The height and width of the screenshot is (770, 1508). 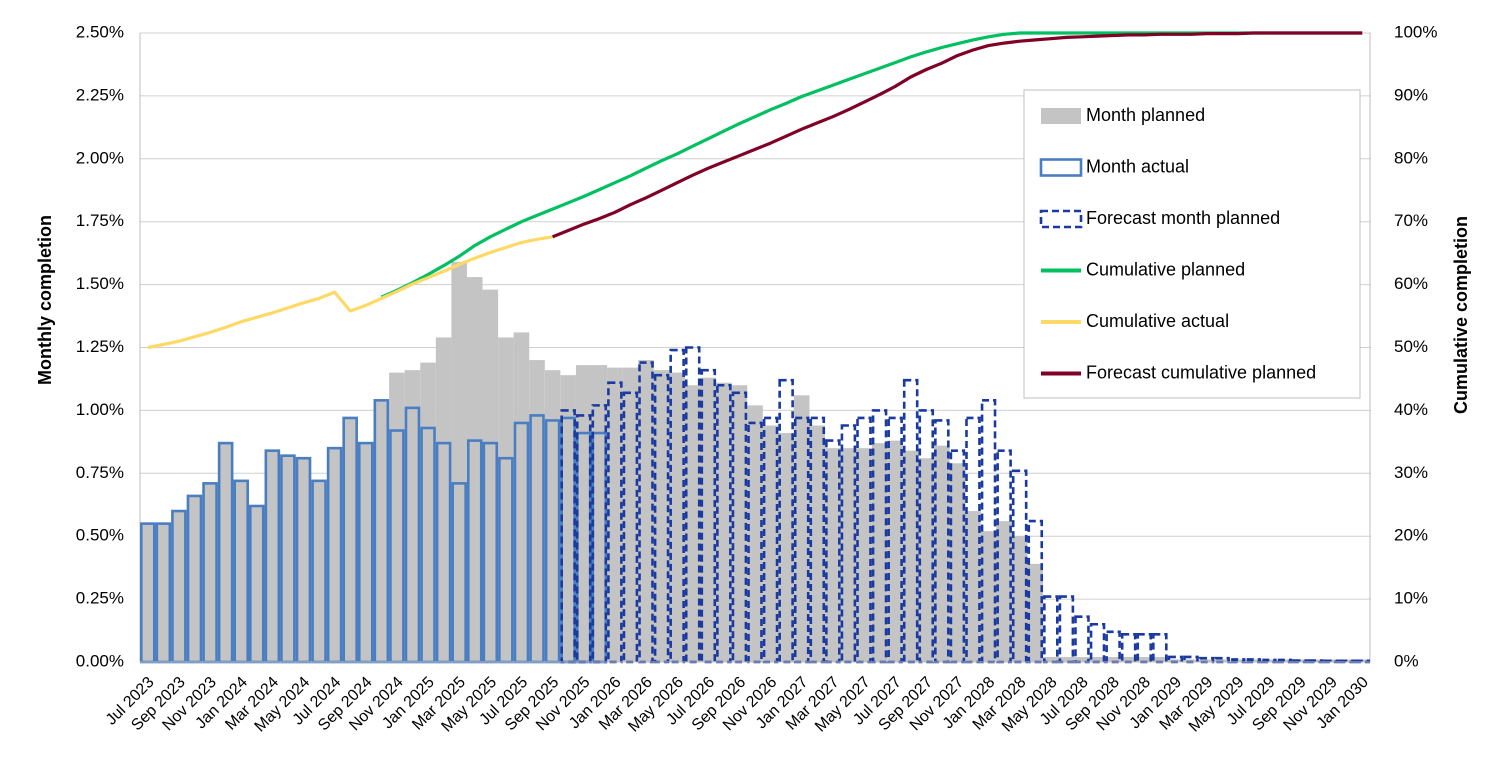 I want to click on y2-tick-label: 60%, so click(x=1411, y=283).